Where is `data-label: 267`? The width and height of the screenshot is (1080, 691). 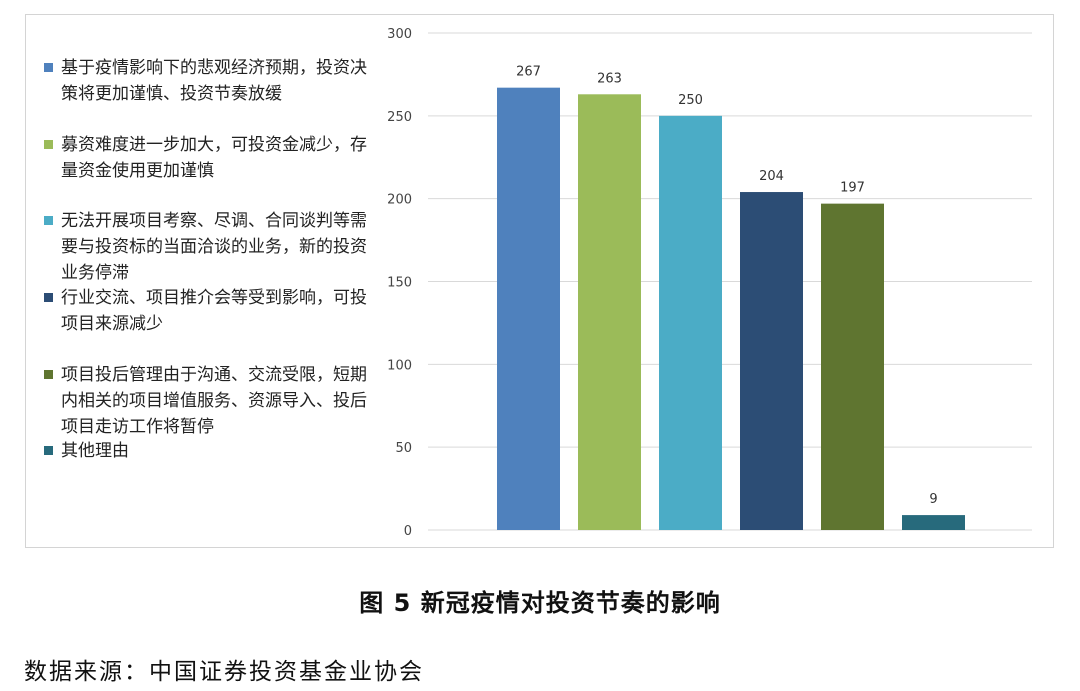 data-label: 267 is located at coordinates (528, 72).